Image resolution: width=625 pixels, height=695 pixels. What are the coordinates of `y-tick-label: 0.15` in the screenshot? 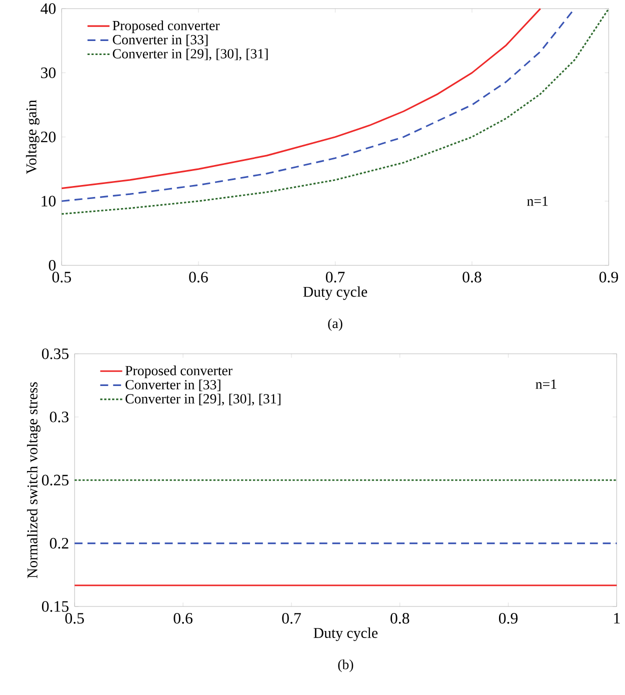 It's located at (55, 606).